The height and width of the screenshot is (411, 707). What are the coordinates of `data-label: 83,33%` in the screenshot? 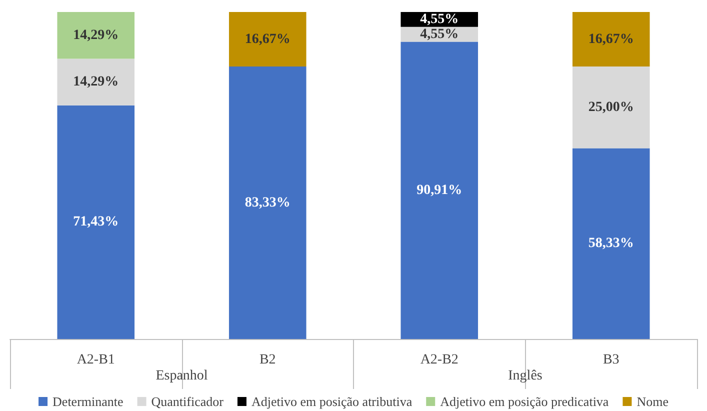 It's located at (267, 202).